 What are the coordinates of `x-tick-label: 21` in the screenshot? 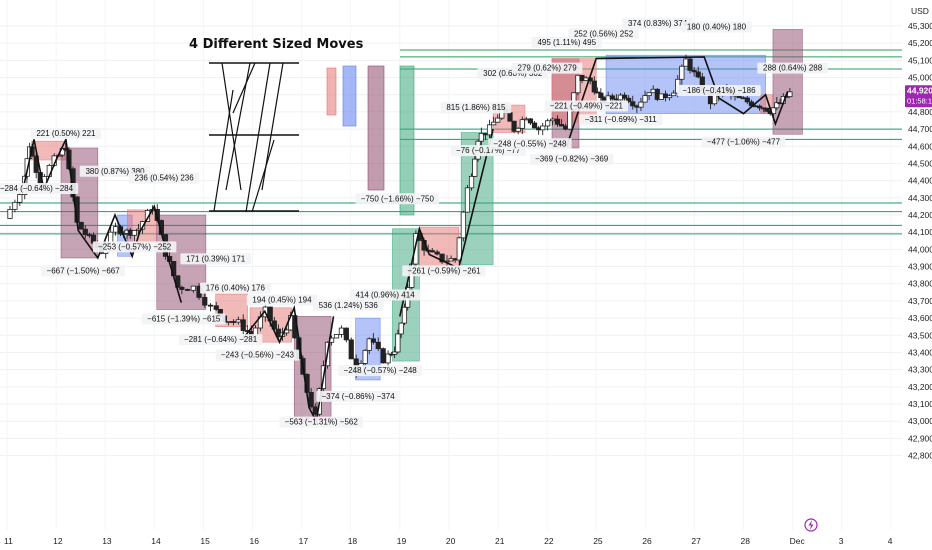 It's located at (500, 541).